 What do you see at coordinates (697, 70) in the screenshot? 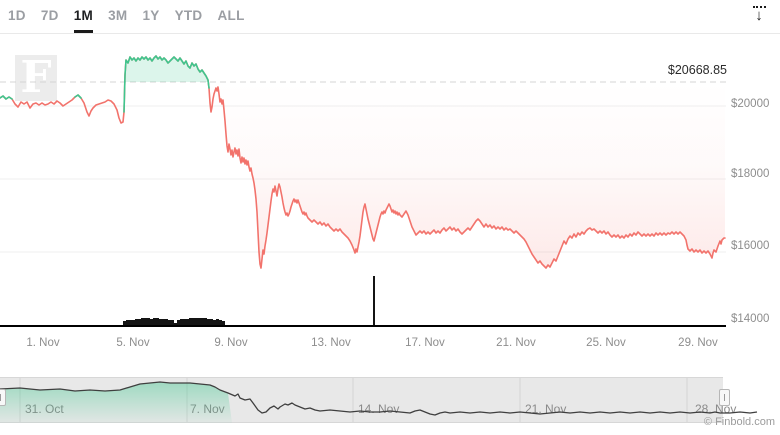
I see `reference-price-label: $20668.85` at bounding box center [697, 70].